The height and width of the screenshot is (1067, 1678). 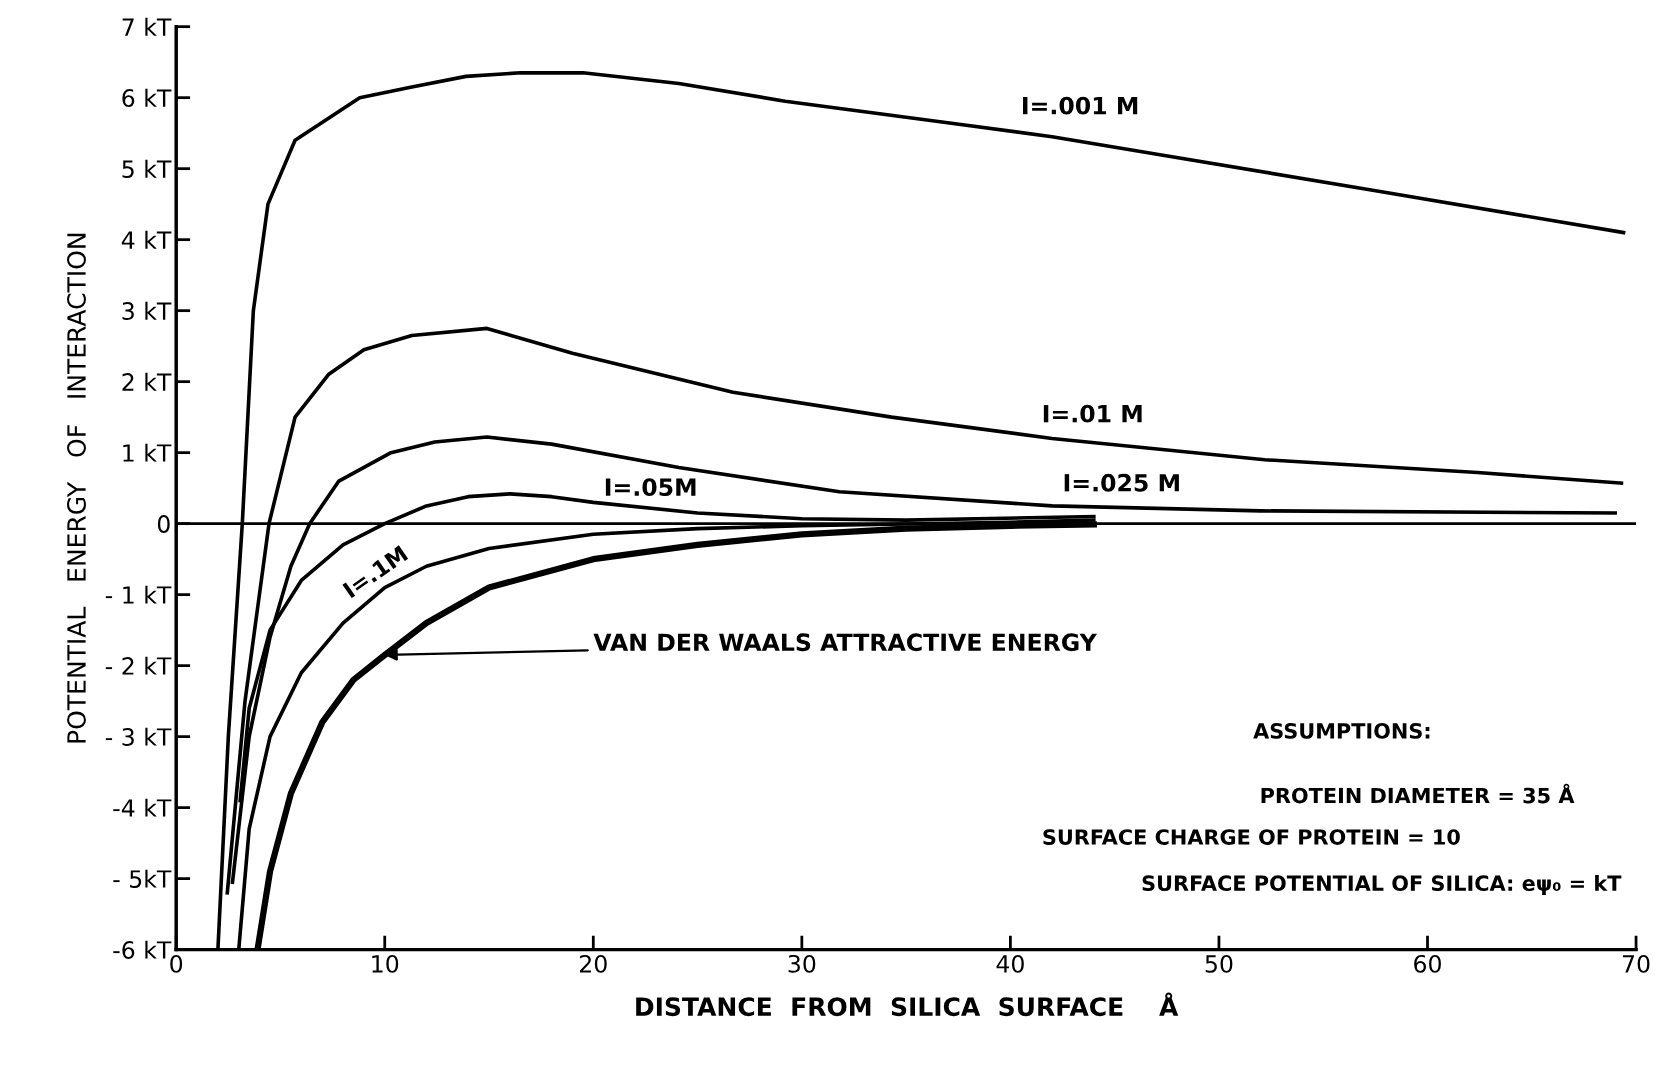 I want to click on x-tick-label: 50, so click(x=1219, y=963).